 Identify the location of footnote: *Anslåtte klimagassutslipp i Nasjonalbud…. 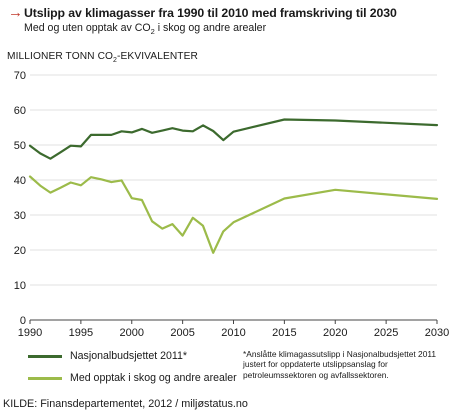
(340, 364).